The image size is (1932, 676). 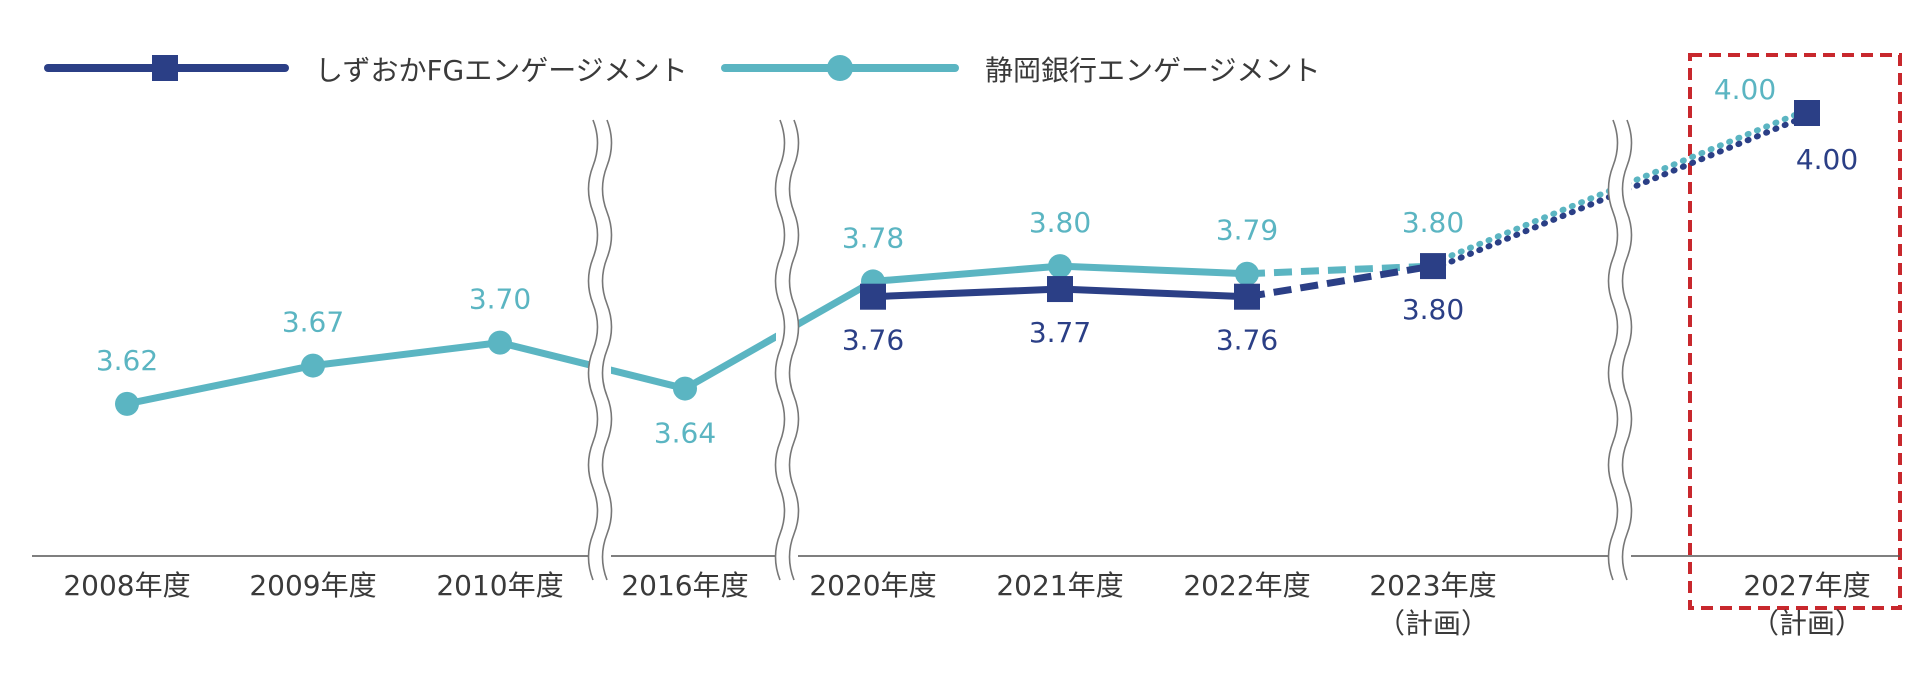 I want to click on legend: しずおかFGエンゲージメント 静岡銀行エンゲージメント, so click(x=682, y=70).